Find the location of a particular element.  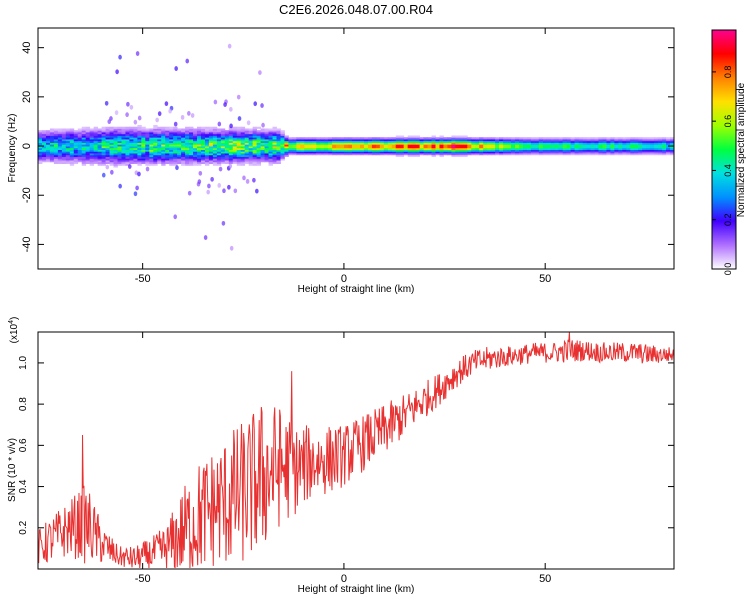

snr-y-tick-label: 0.4 is located at coordinates (23, 486).